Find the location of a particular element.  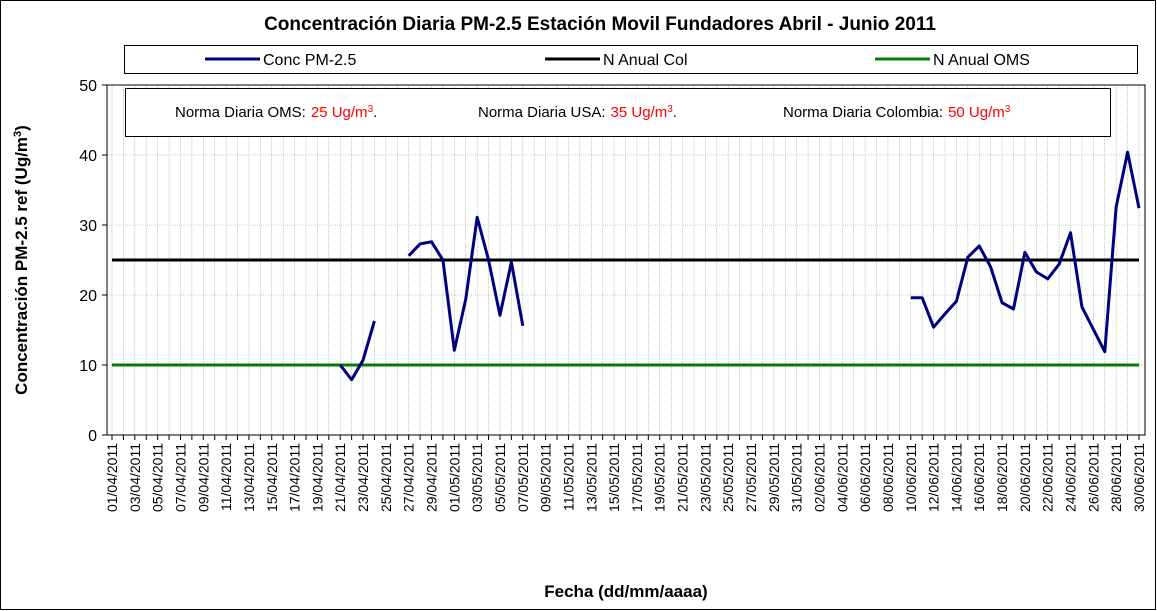

x-tick-label: 18/06/2011 is located at coordinates (1002, 477).